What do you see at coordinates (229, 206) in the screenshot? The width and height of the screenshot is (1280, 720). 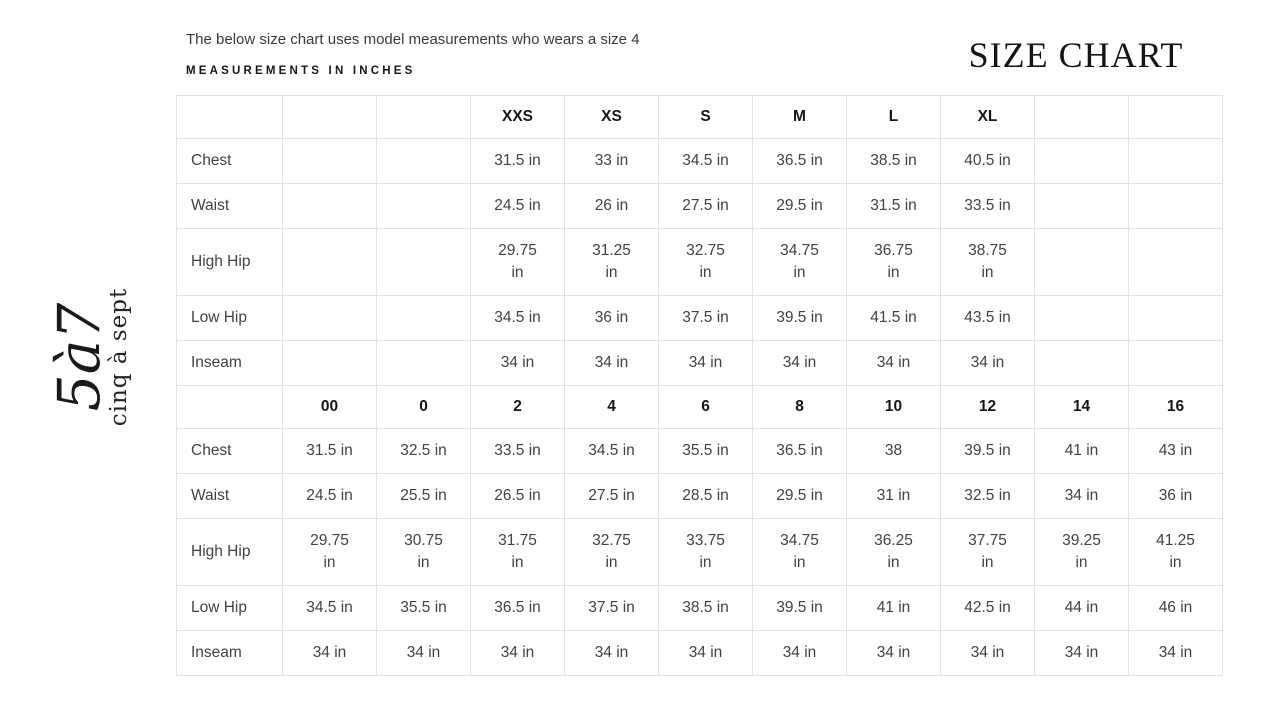 I see `measurement-label: Waist` at bounding box center [229, 206].